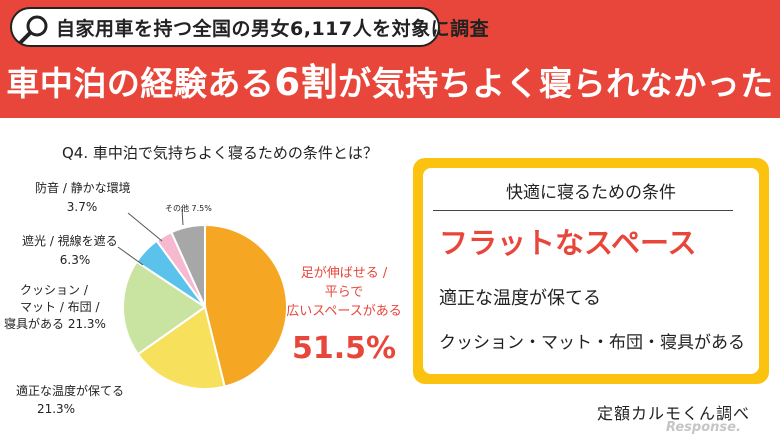 Image resolution: width=780 pixels, height=439 pixels. I want to click on magnifier-icon, so click(33, 29).